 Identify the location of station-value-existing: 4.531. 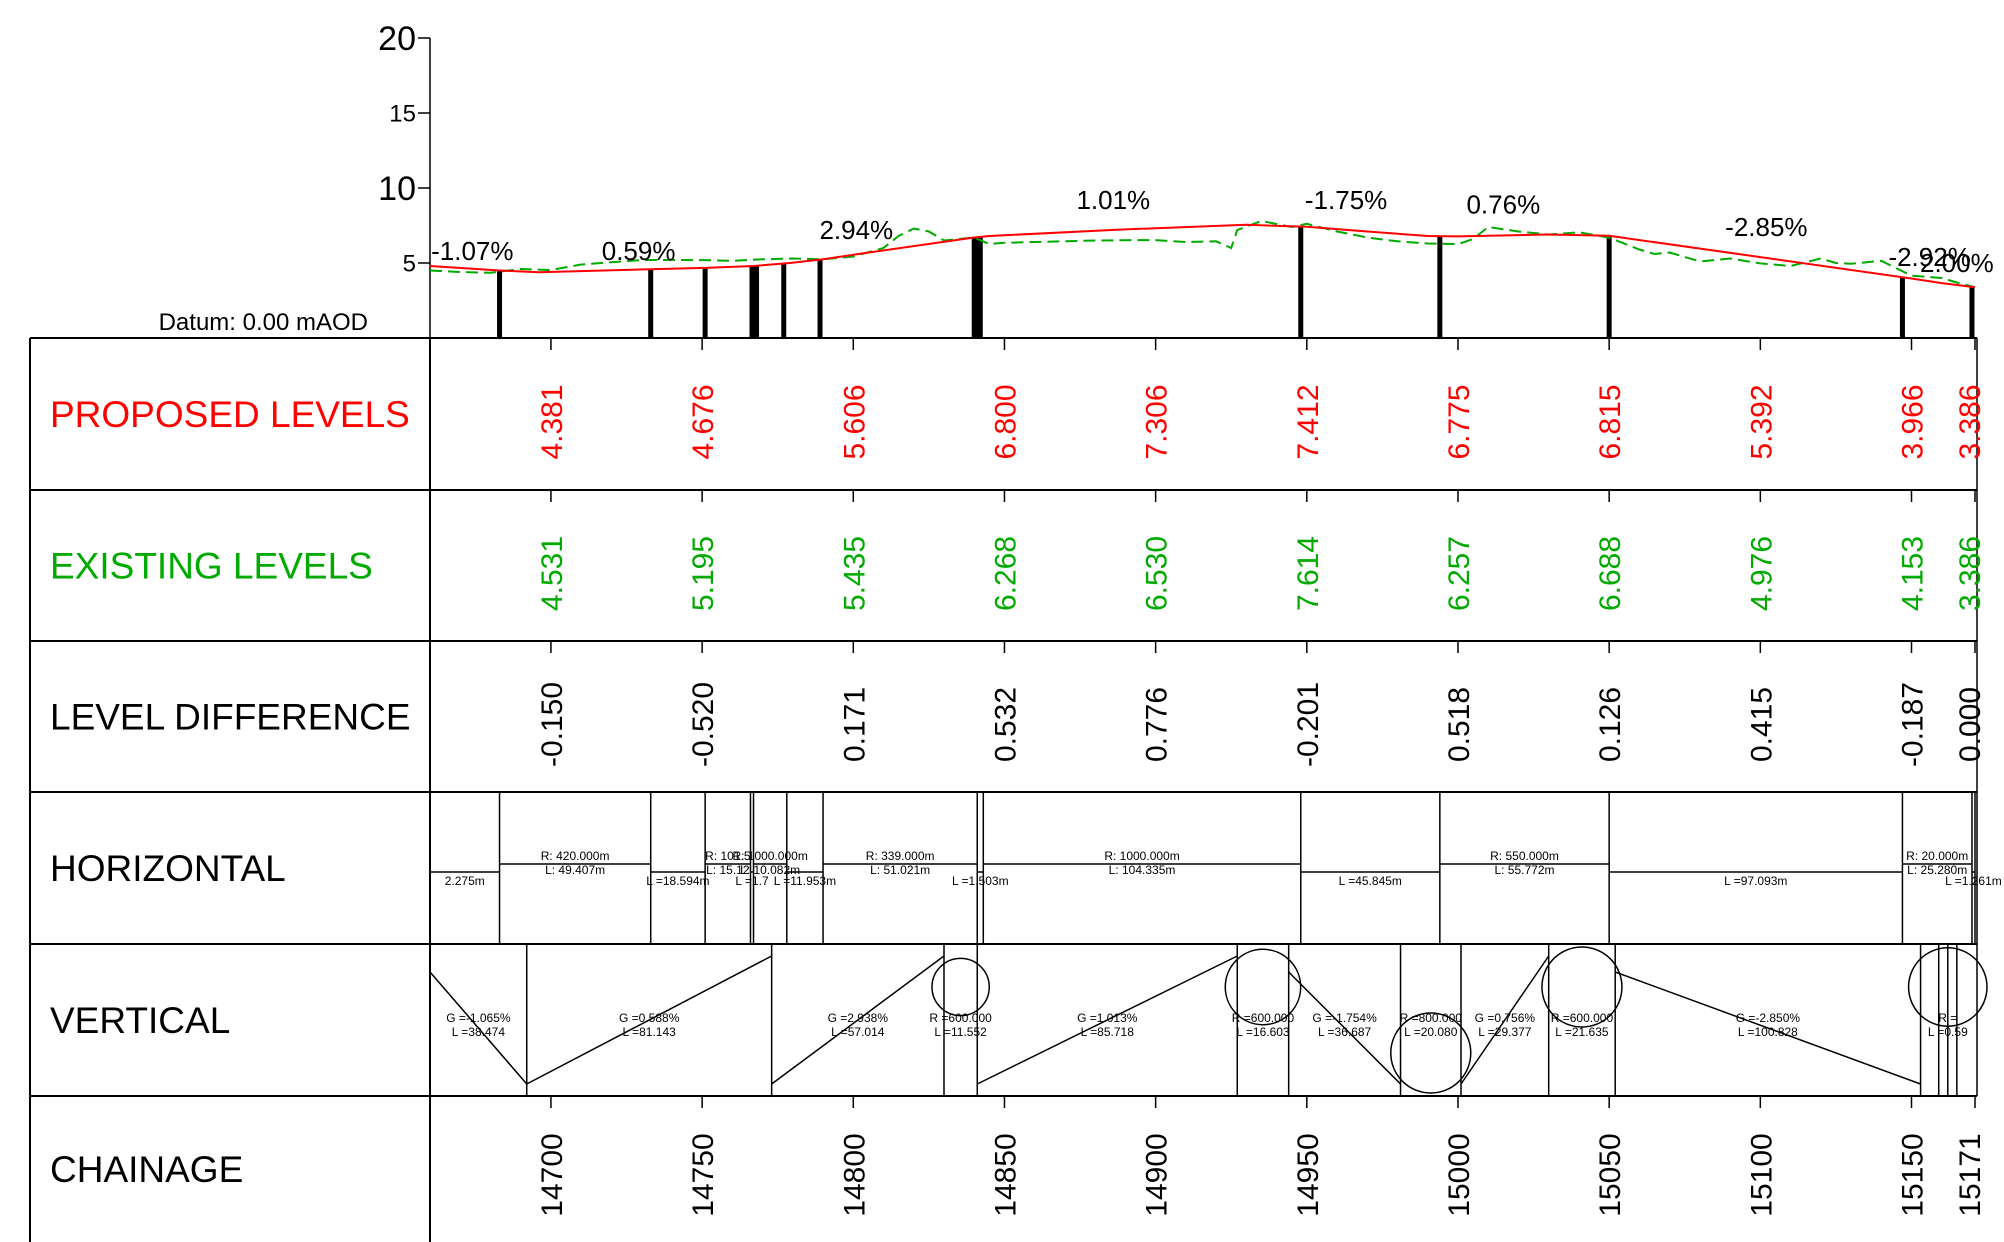
(552, 573).